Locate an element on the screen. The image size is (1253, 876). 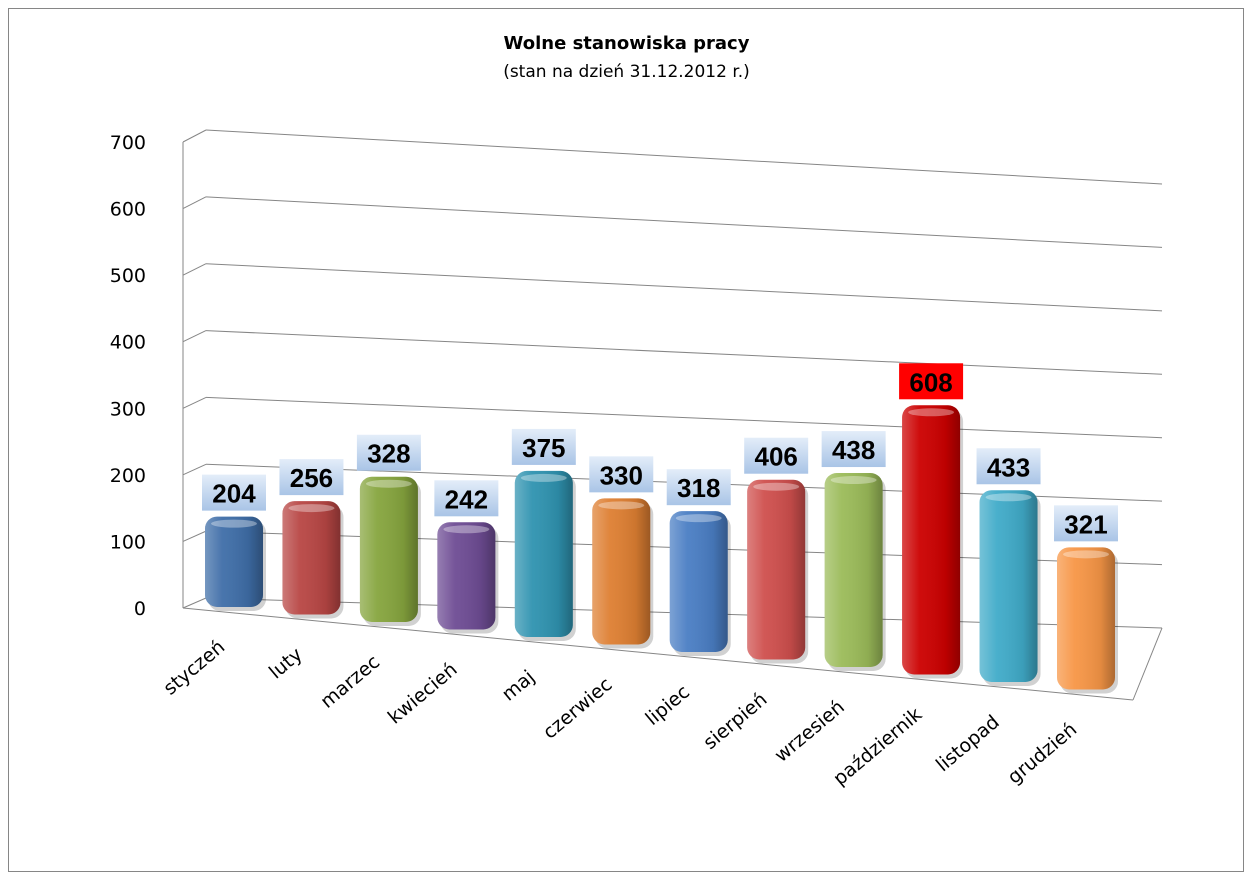
x-axis-floor-right is located at coordinates (1147, 664).